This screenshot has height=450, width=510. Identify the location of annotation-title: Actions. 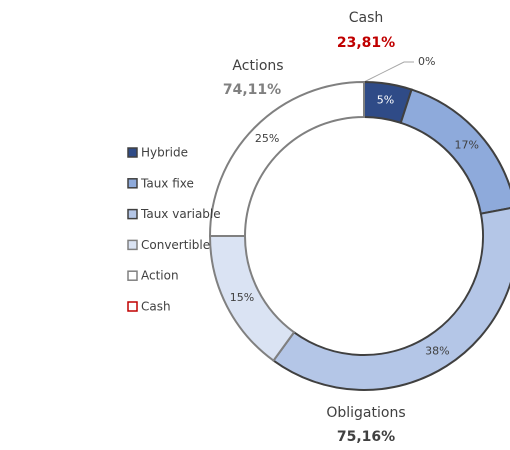
(257, 66).